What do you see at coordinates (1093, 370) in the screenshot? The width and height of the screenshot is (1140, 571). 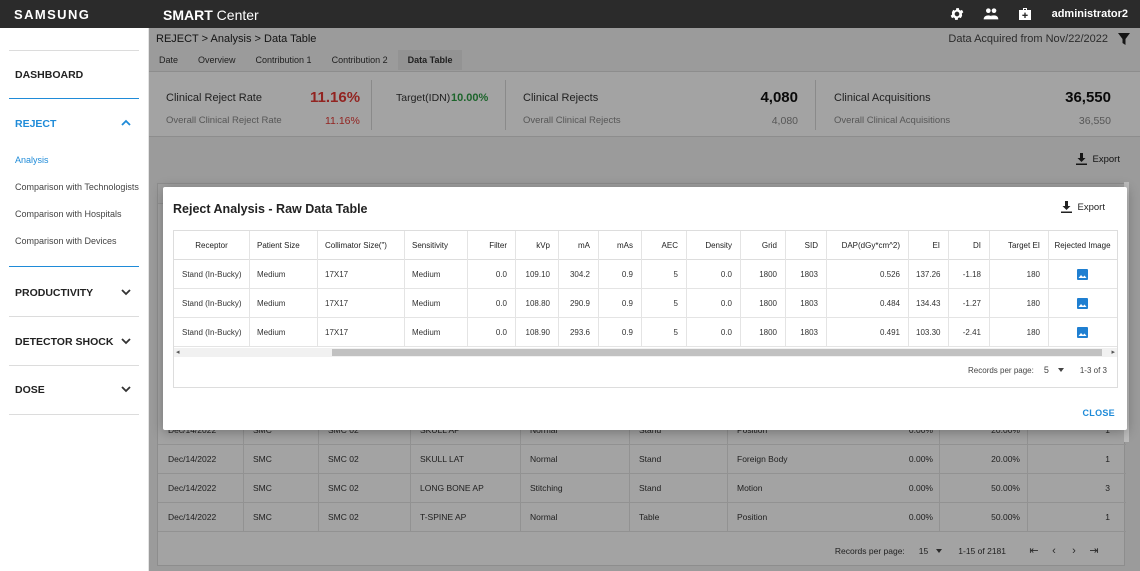 I see `page-range: 1-3 of 3` at bounding box center [1093, 370].